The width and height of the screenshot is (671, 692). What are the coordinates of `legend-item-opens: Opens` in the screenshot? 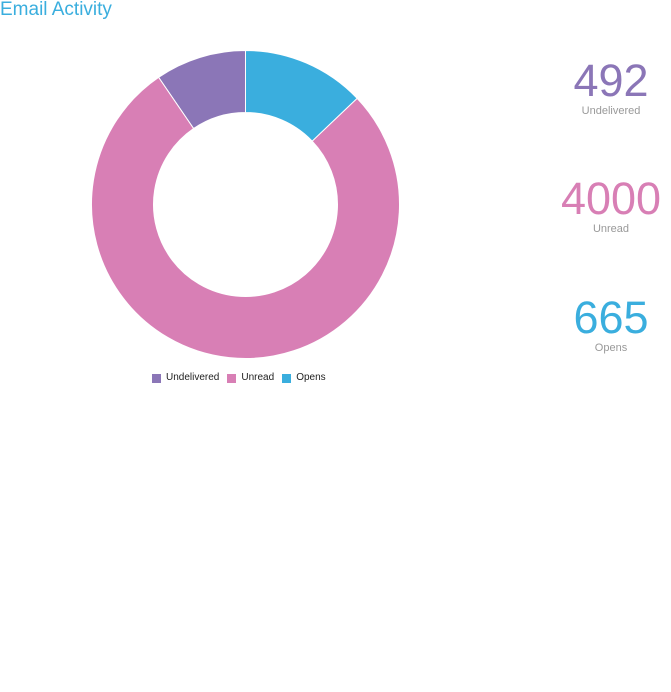 It's located at (304, 378).